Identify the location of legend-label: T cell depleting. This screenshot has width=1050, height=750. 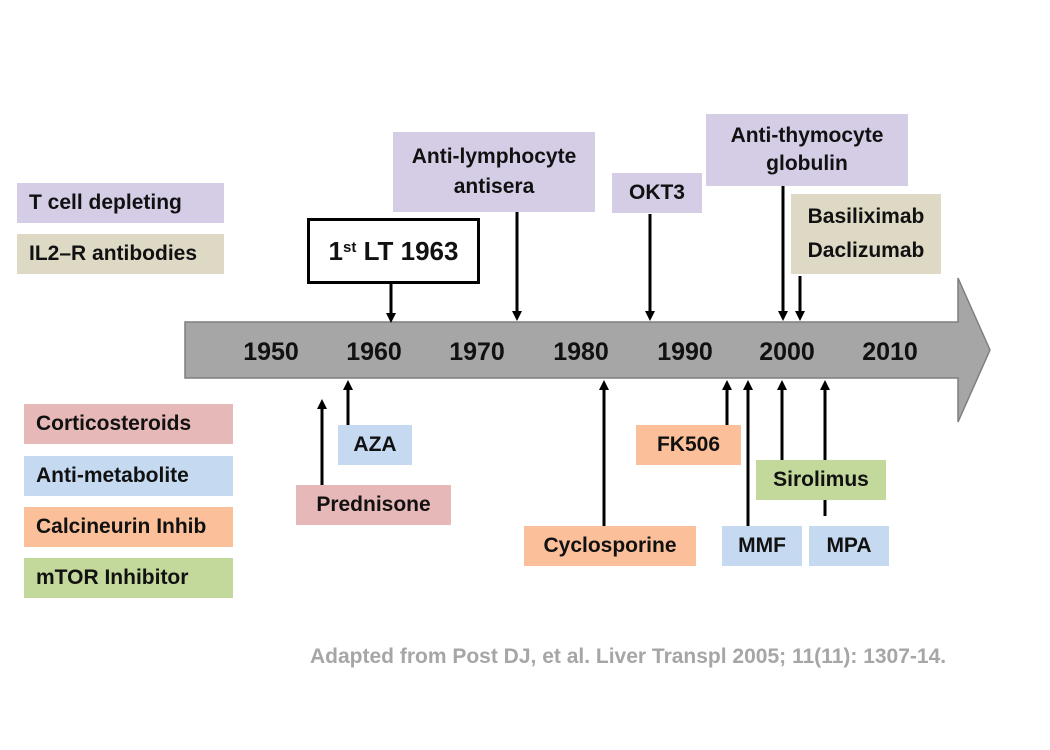
(105, 202).